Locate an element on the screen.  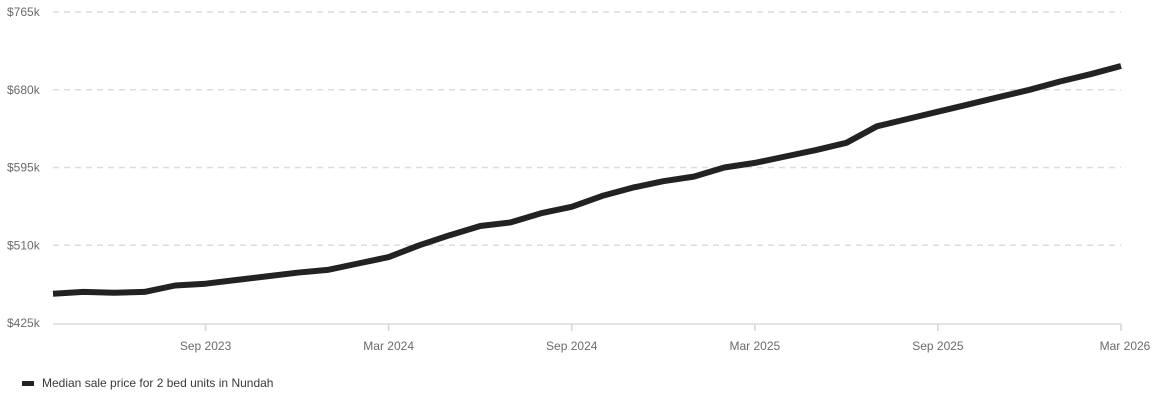
x-tick-label: Sep 2024 is located at coordinates (572, 346).